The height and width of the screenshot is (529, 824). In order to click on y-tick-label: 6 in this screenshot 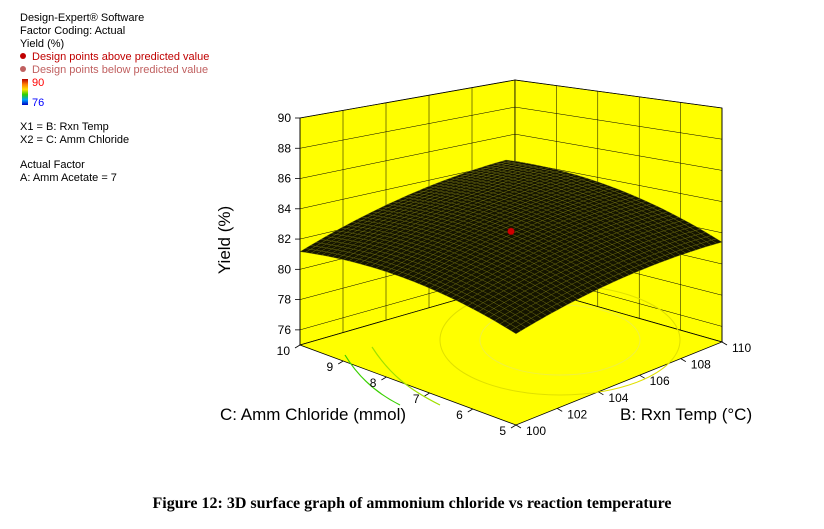, I will do `click(459, 415)`.